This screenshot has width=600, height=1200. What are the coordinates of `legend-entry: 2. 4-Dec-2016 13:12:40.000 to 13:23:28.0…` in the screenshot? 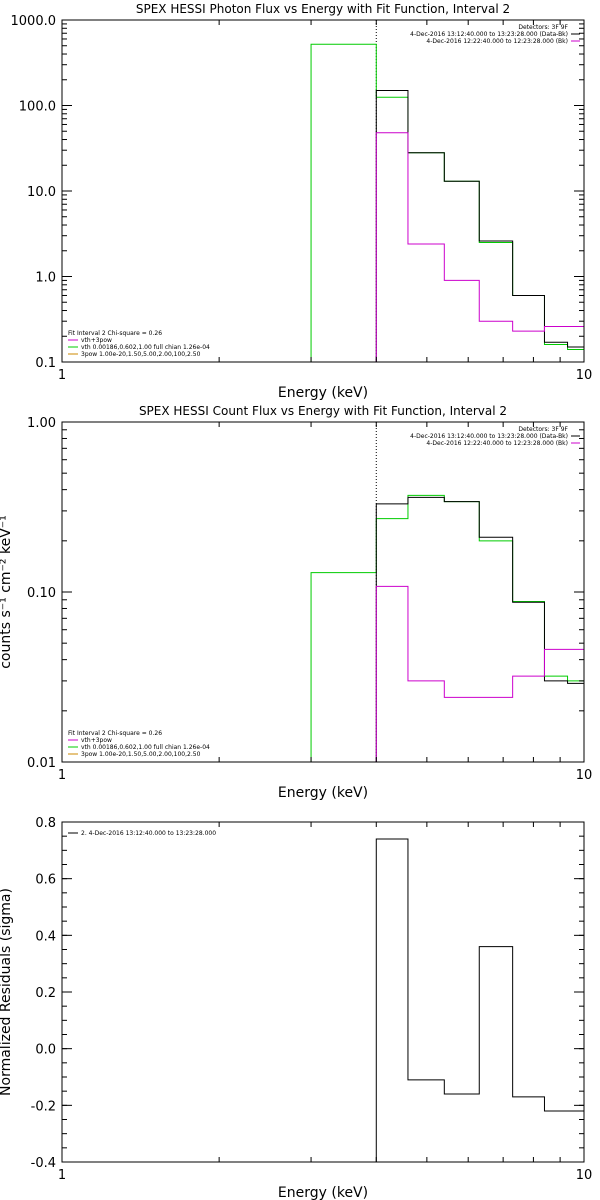 It's located at (148, 833).